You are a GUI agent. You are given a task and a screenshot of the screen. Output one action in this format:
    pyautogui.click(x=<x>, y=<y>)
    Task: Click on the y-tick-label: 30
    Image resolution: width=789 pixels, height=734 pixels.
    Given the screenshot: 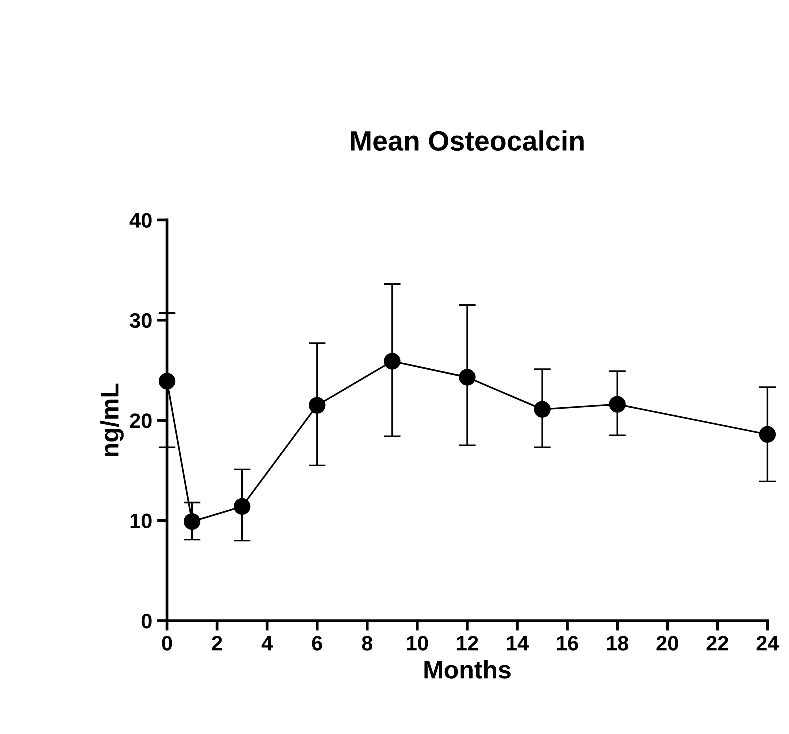 What is the action you would take?
    pyautogui.click(x=141, y=320)
    